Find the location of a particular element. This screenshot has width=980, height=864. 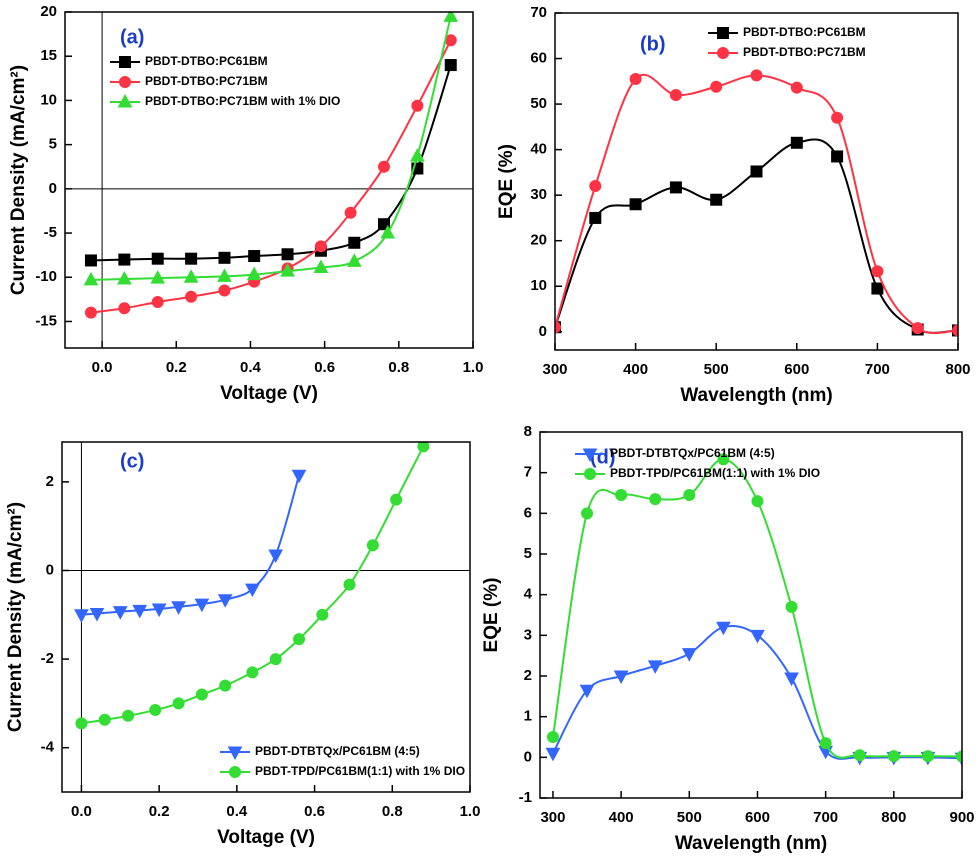

y-tick-label: 40 is located at coordinates (538, 149).